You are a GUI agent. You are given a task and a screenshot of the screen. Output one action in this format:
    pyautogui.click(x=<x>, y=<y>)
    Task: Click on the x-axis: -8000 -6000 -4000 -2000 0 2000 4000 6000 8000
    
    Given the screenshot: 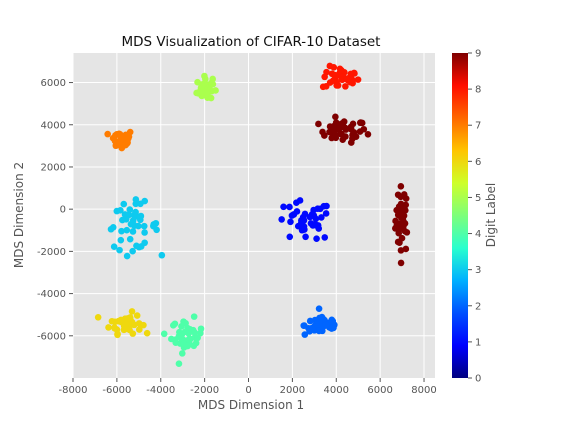 What is the action you would take?
    pyautogui.click(x=247, y=387)
    